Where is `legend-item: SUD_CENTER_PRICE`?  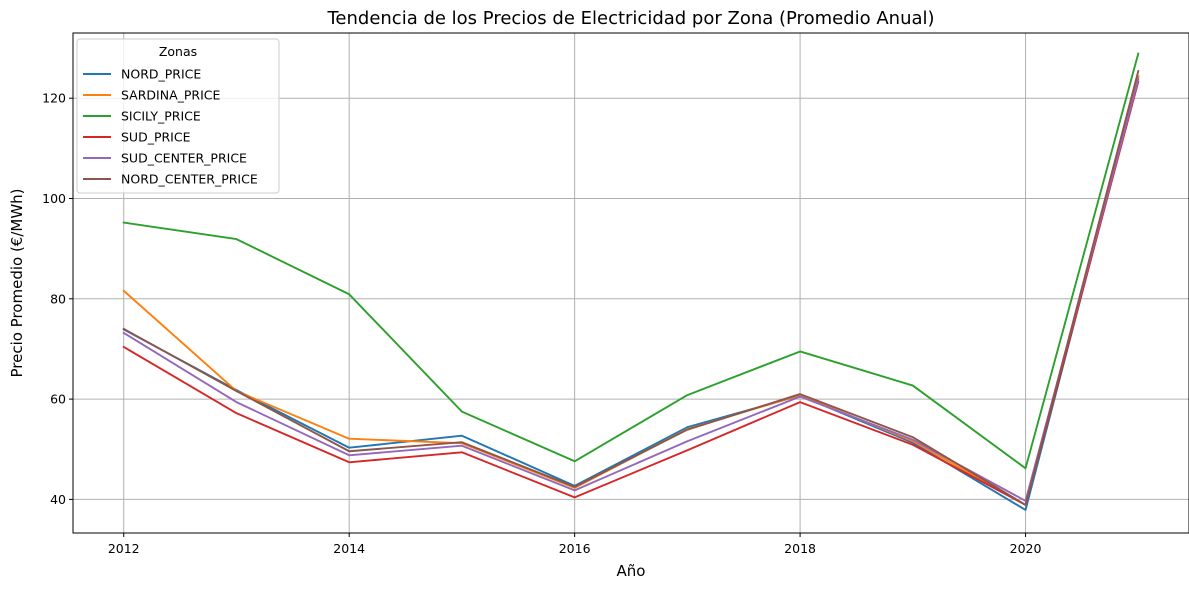
legend-item: SUD_CENTER_PRICE is located at coordinates (165, 158).